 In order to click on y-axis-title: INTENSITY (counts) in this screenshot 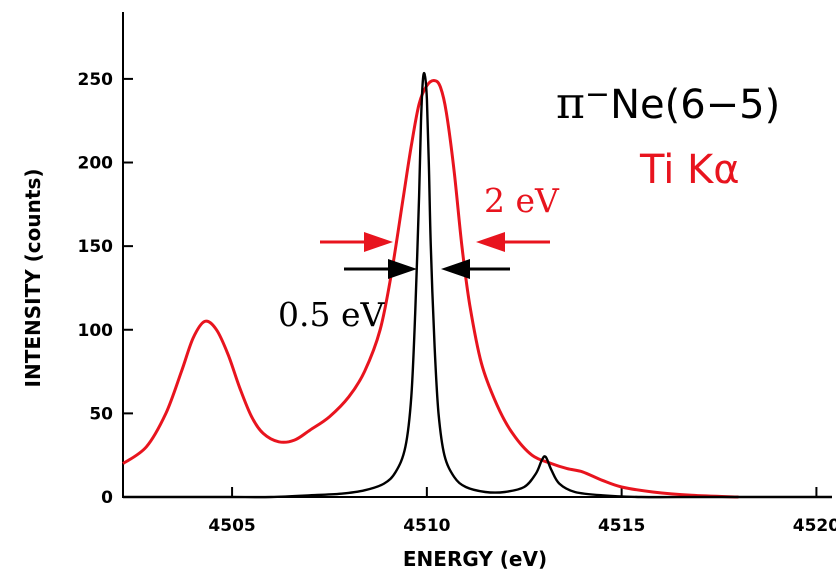, I will do `click(33, 278)`.